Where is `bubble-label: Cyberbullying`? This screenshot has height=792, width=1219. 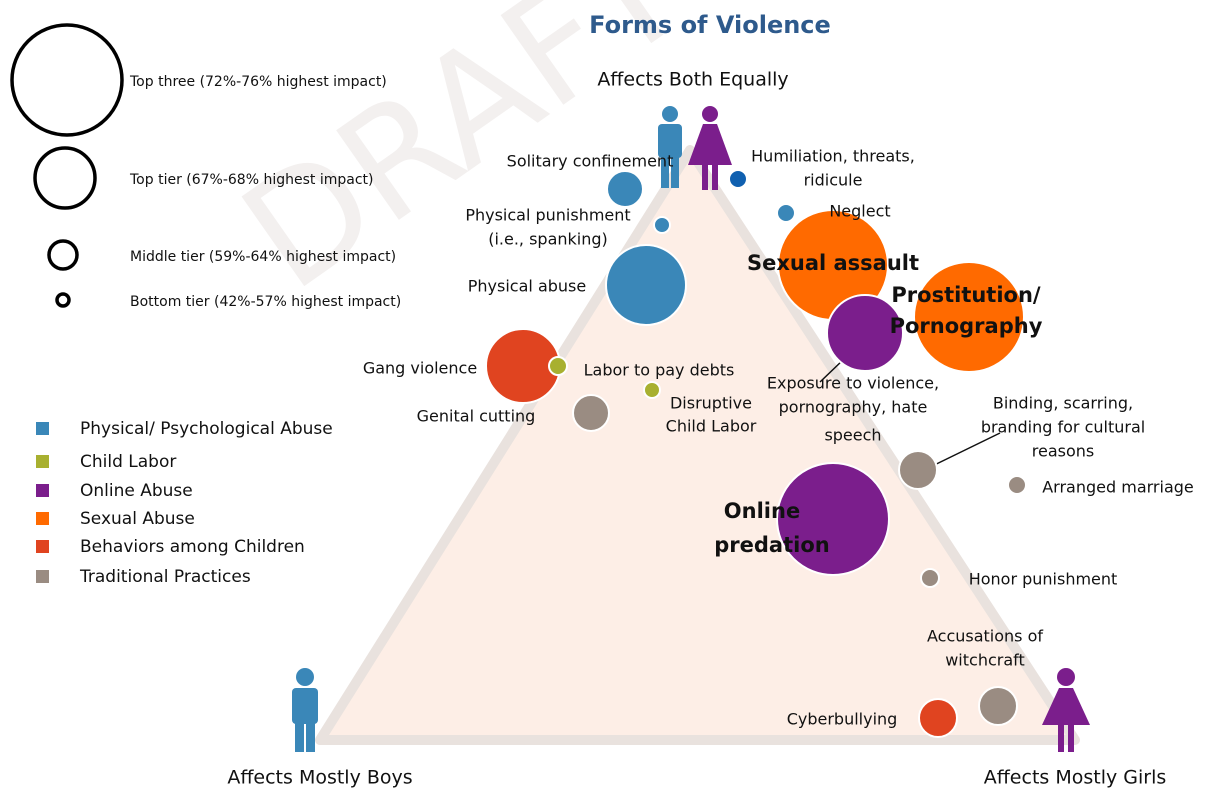
bubble-label: Cyberbullying is located at coordinates (842, 719).